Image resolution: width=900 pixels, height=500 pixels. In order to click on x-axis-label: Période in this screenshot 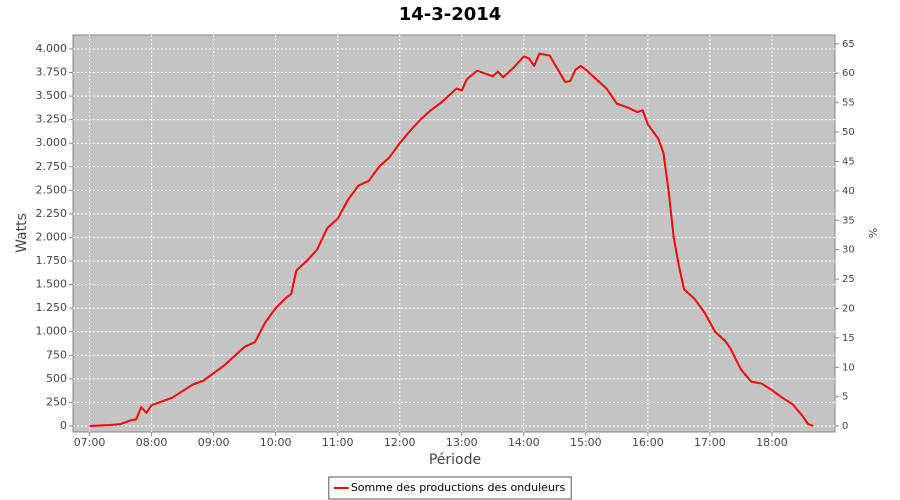, I will do `click(455, 460)`.